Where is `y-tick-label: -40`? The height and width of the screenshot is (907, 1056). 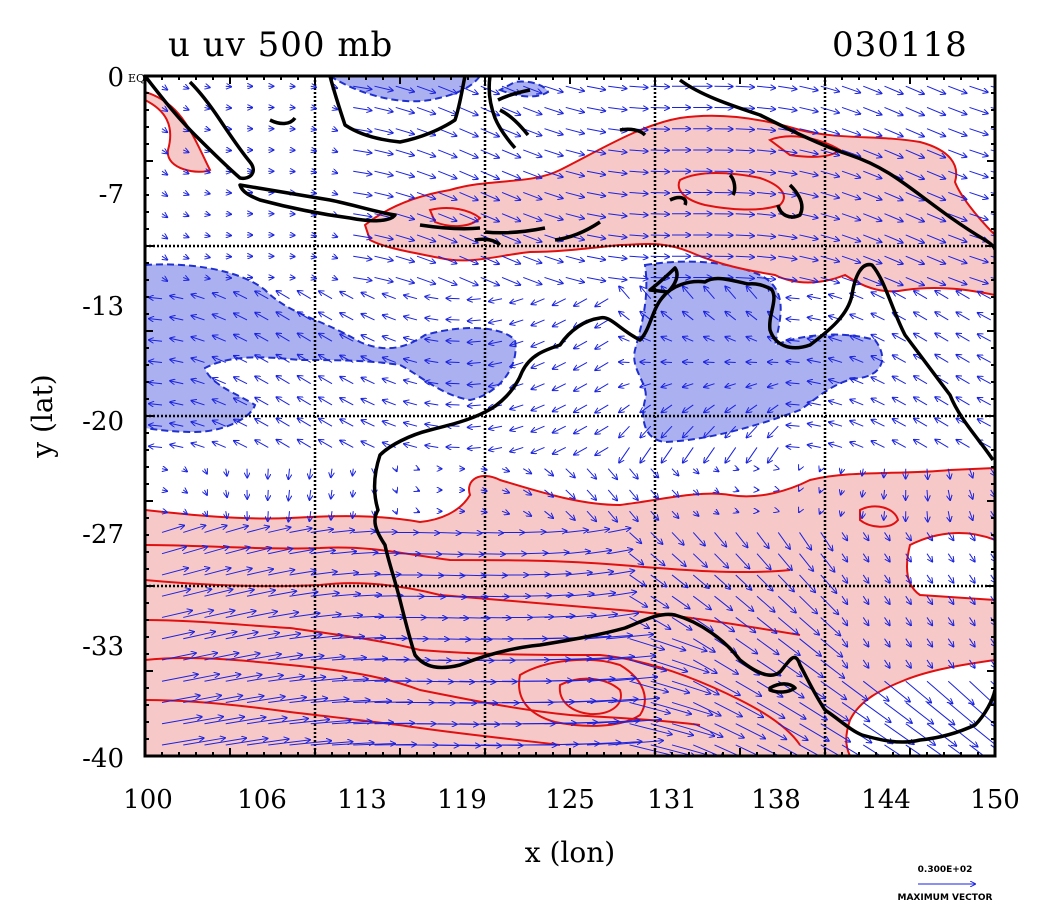
y-tick-label: -40 is located at coordinates (103, 759).